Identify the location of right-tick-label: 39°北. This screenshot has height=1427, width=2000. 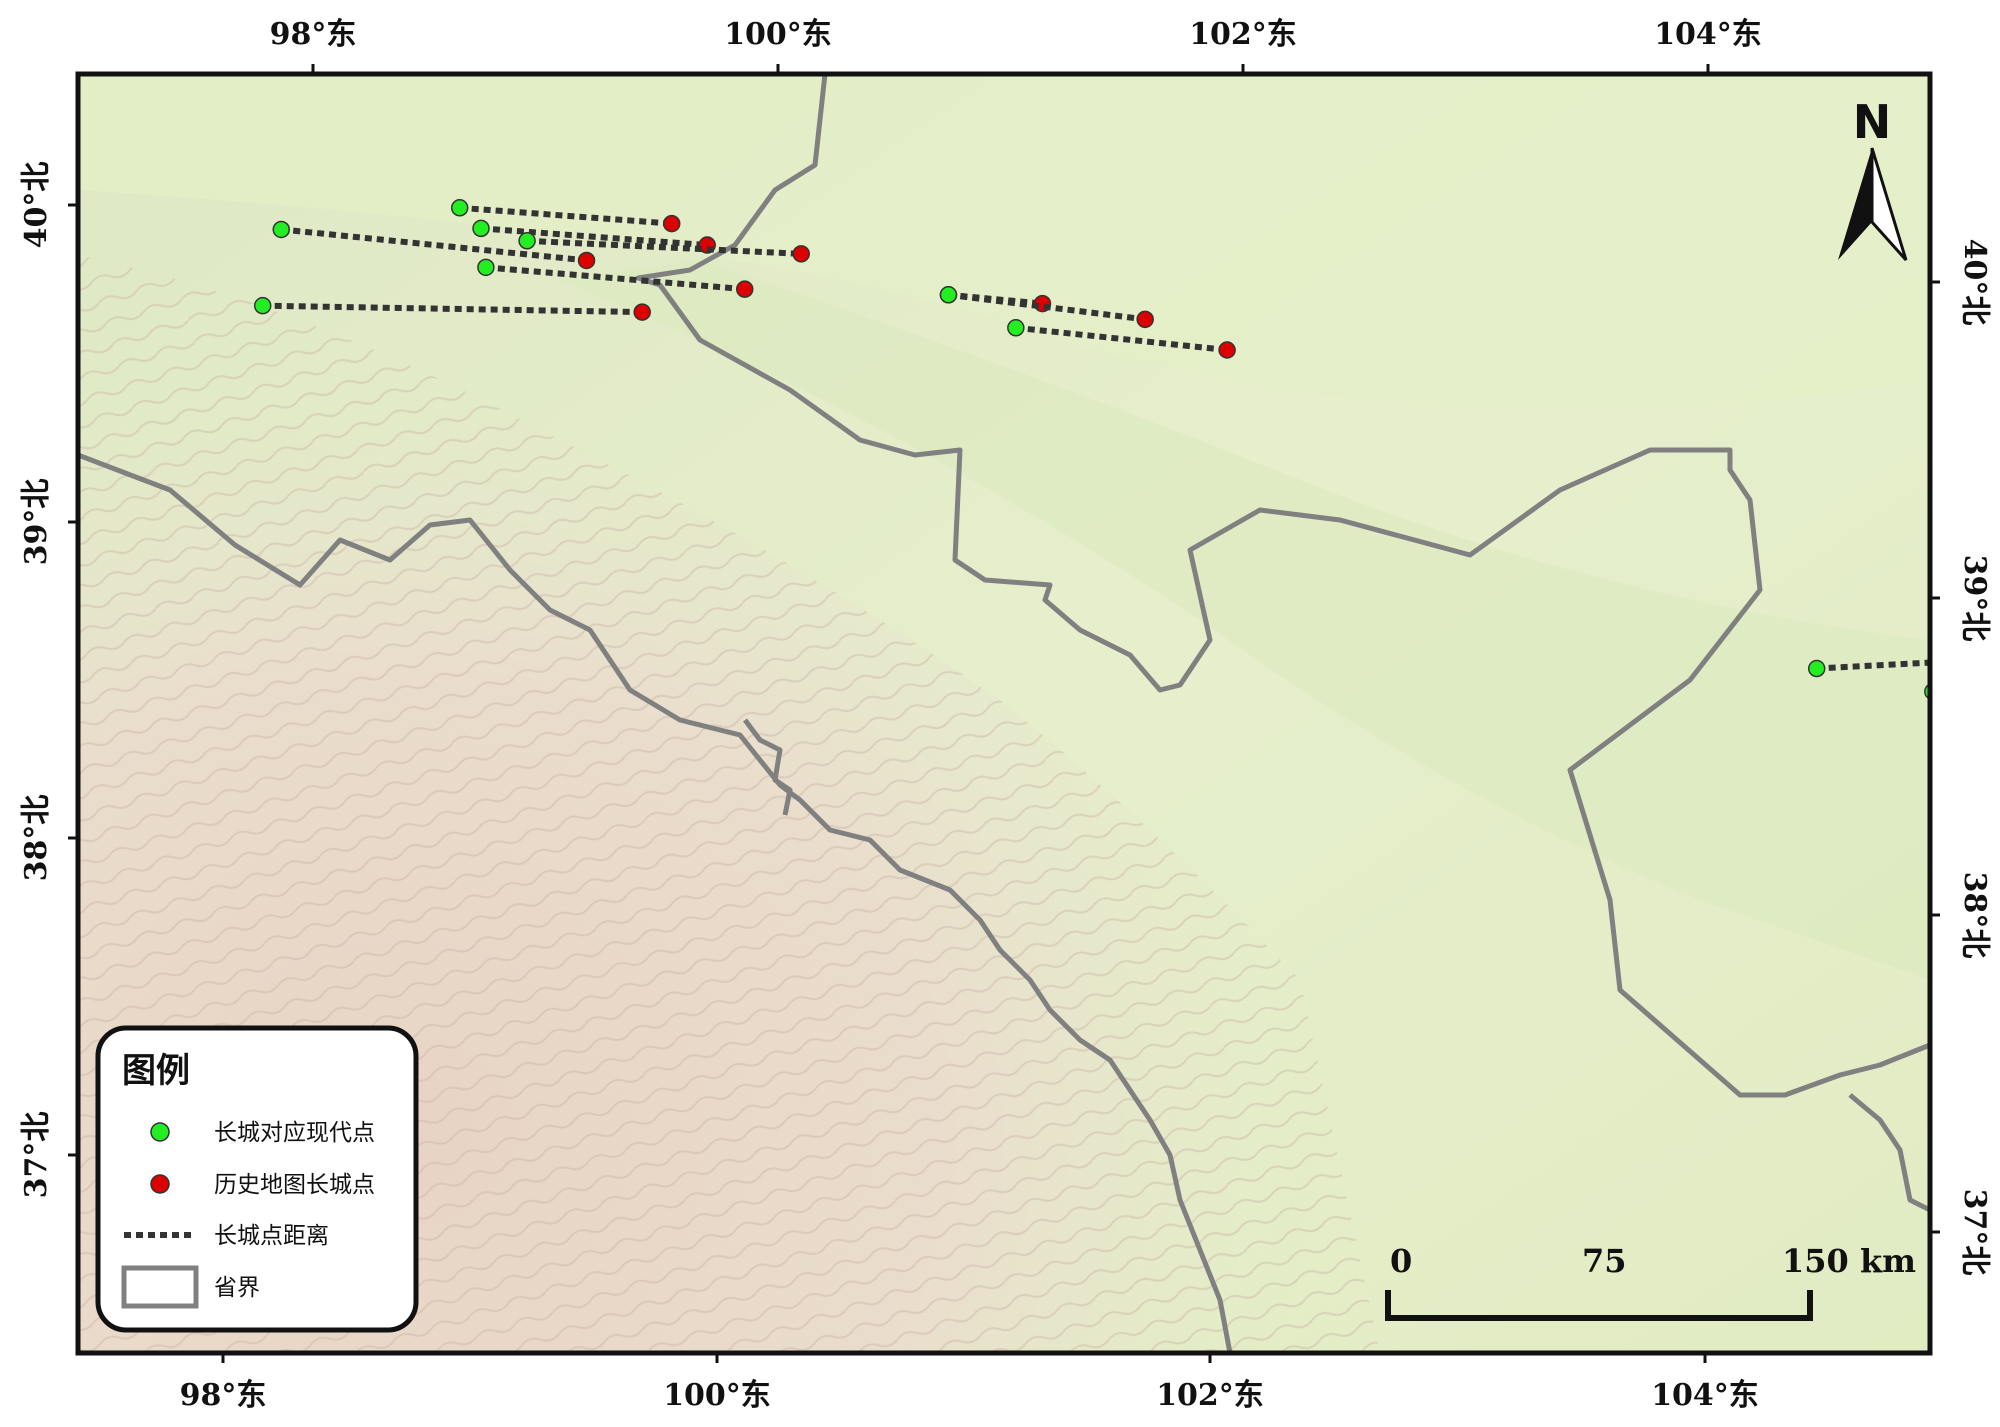
(1974, 598).